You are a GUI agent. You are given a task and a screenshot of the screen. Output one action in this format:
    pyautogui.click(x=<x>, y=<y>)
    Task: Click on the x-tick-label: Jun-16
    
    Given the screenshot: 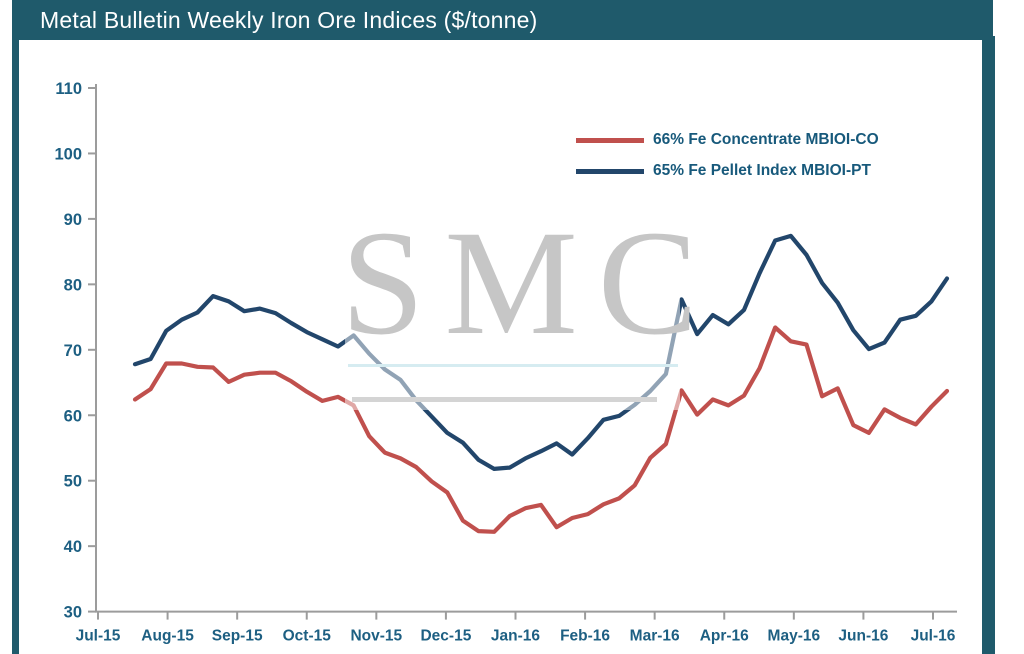 What is the action you would take?
    pyautogui.click(x=863, y=636)
    